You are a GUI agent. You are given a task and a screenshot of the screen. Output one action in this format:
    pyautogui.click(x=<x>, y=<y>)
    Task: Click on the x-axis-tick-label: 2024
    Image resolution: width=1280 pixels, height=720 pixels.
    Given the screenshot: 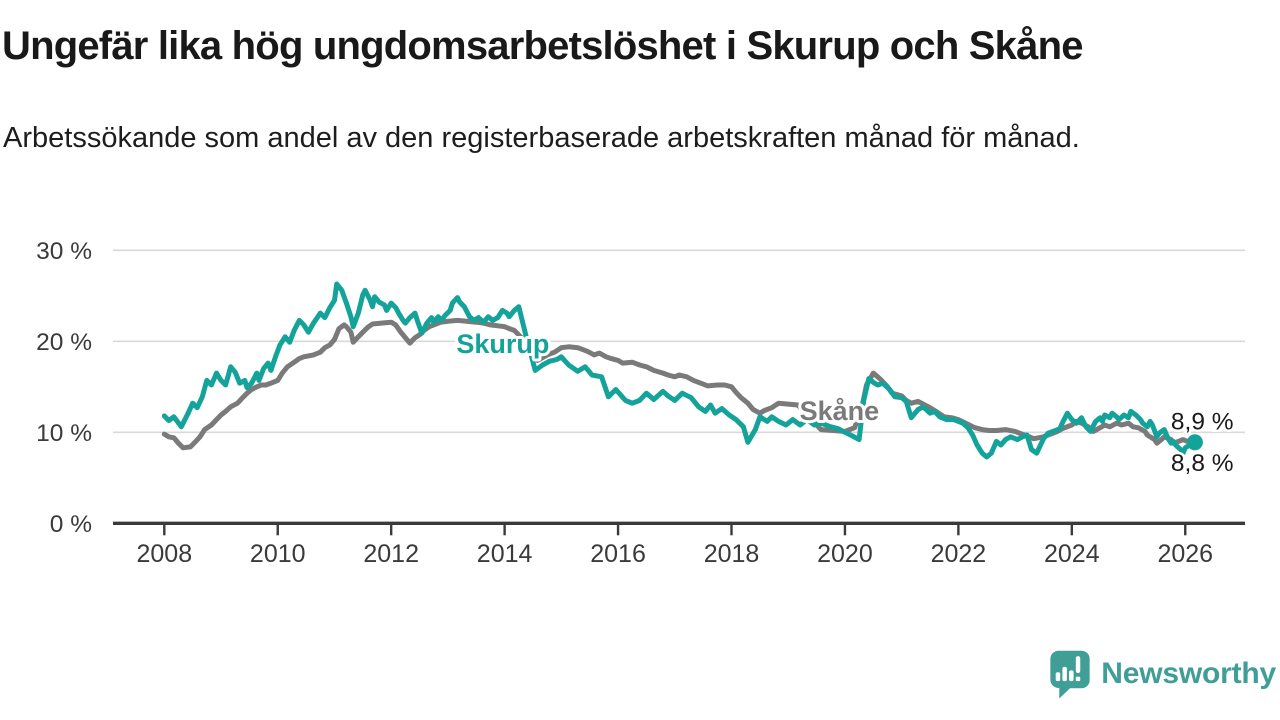 What is the action you would take?
    pyautogui.click(x=1072, y=554)
    